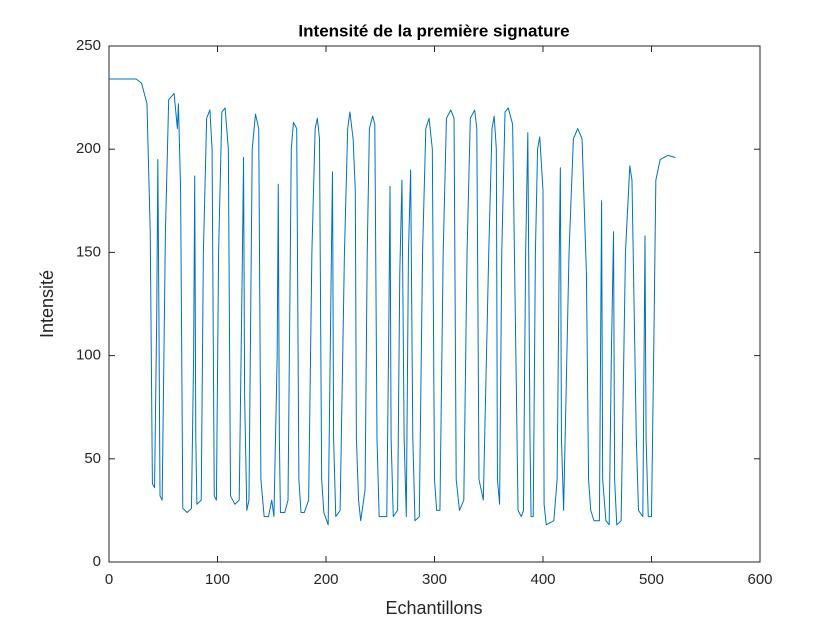  I want to click on x-tick-label: 600, so click(759, 579).